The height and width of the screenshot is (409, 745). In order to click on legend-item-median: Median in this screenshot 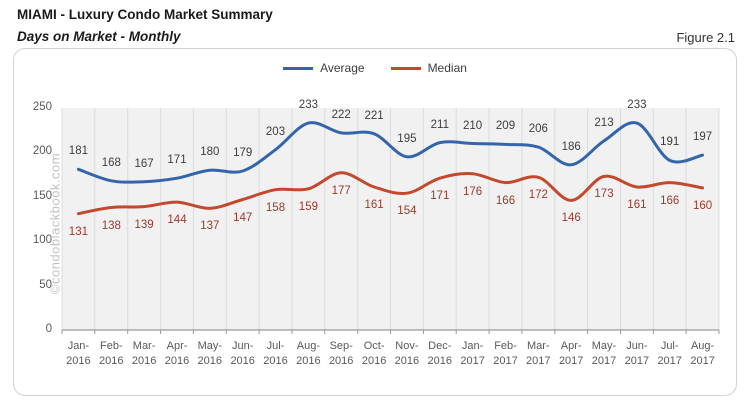, I will do `click(428, 68)`.